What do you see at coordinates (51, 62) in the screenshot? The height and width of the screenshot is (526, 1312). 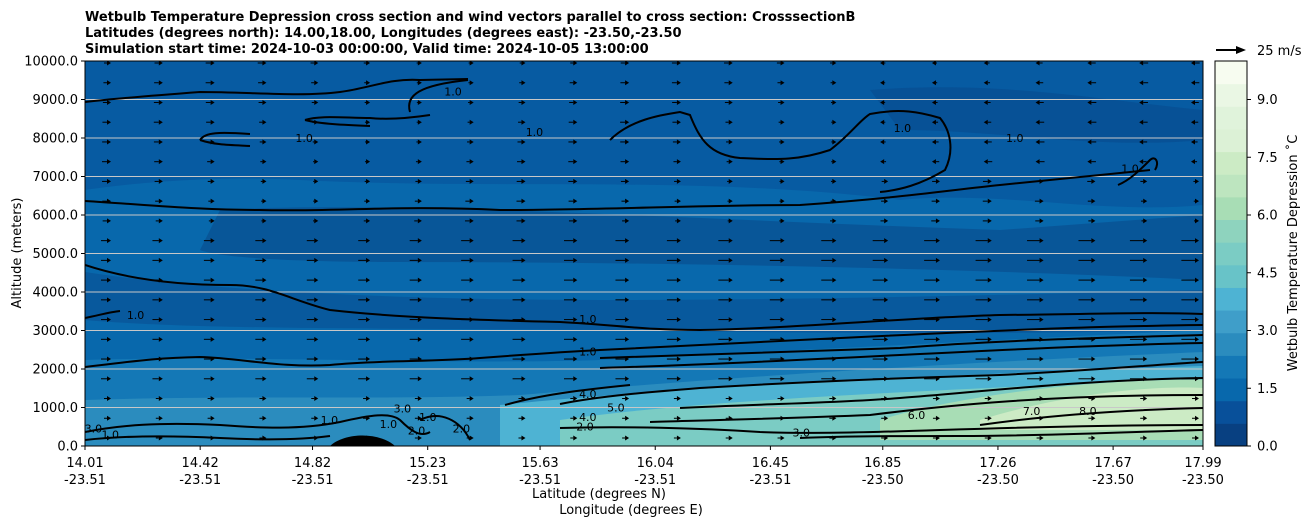 I see `y-tick-label: 10000.0` at bounding box center [51, 62].